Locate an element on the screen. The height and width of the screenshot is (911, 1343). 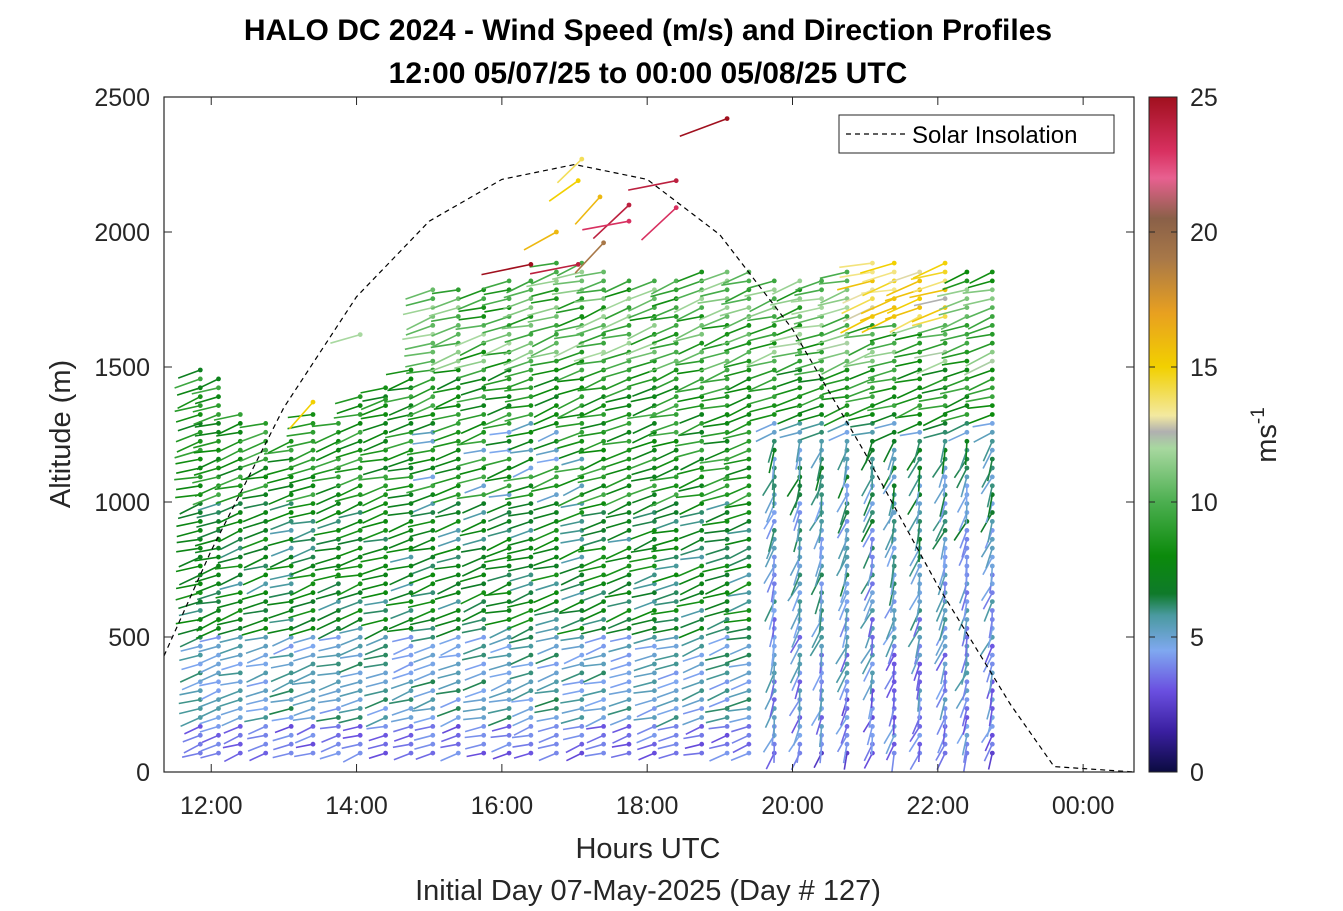
colorbar-tick-label: 20 is located at coordinates (1204, 233).